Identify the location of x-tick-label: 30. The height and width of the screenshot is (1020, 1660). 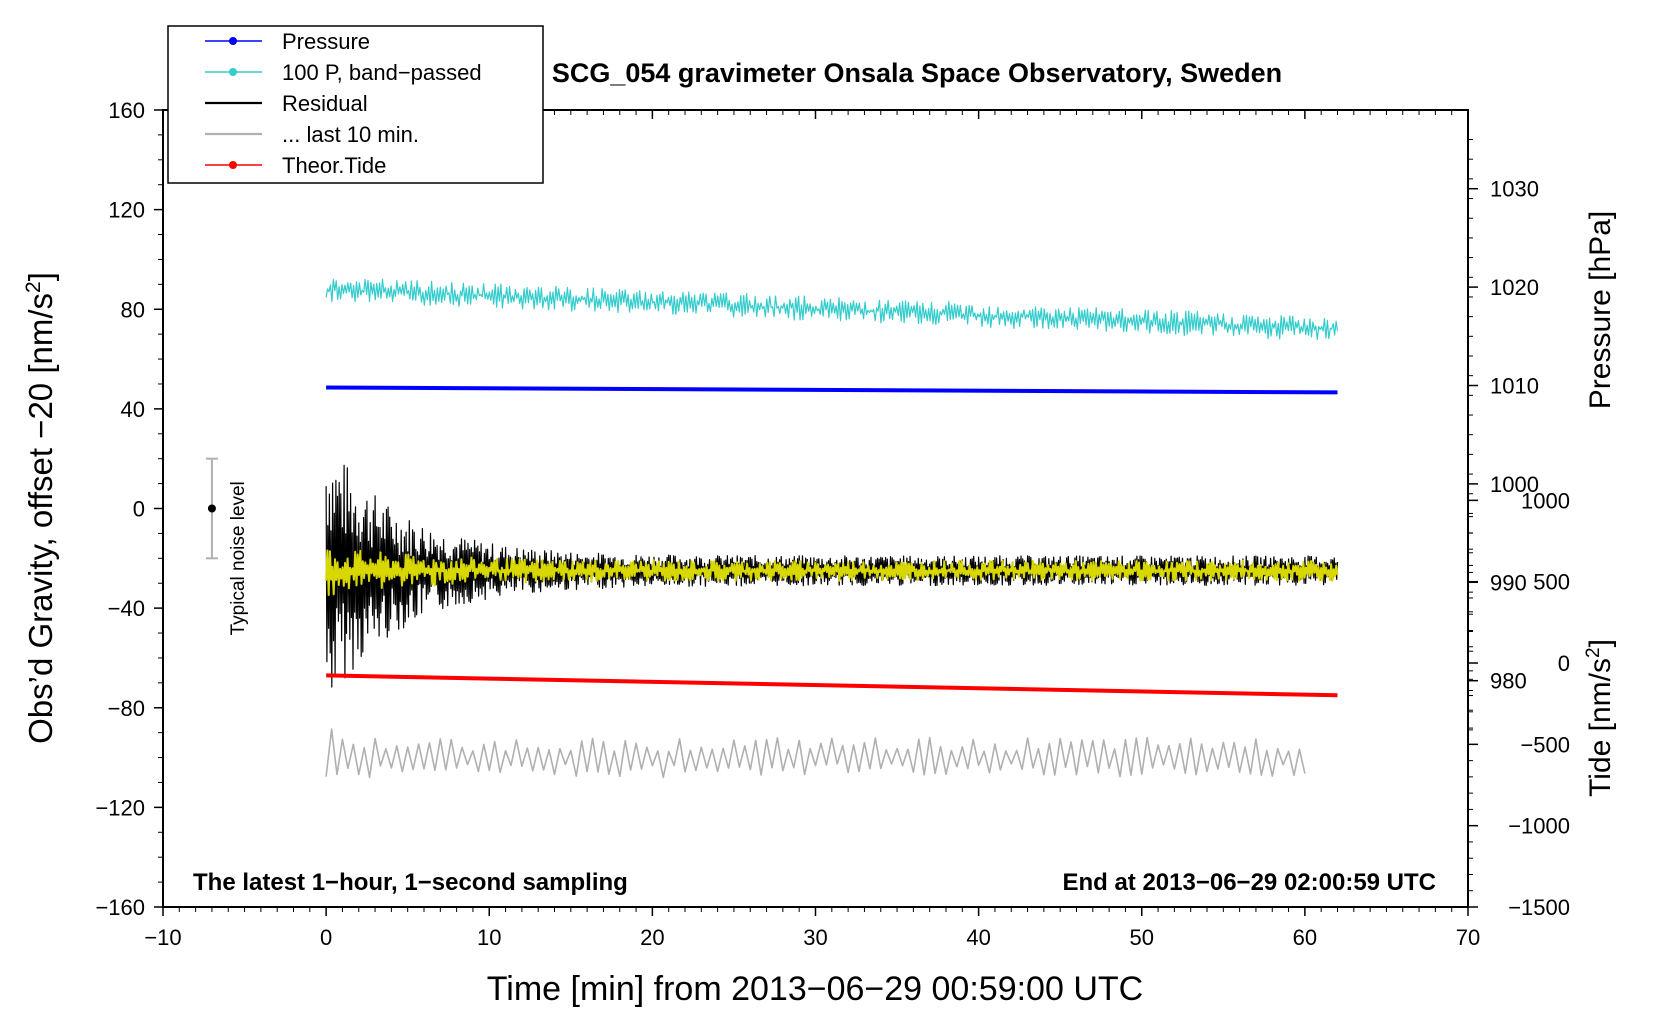
(815, 937).